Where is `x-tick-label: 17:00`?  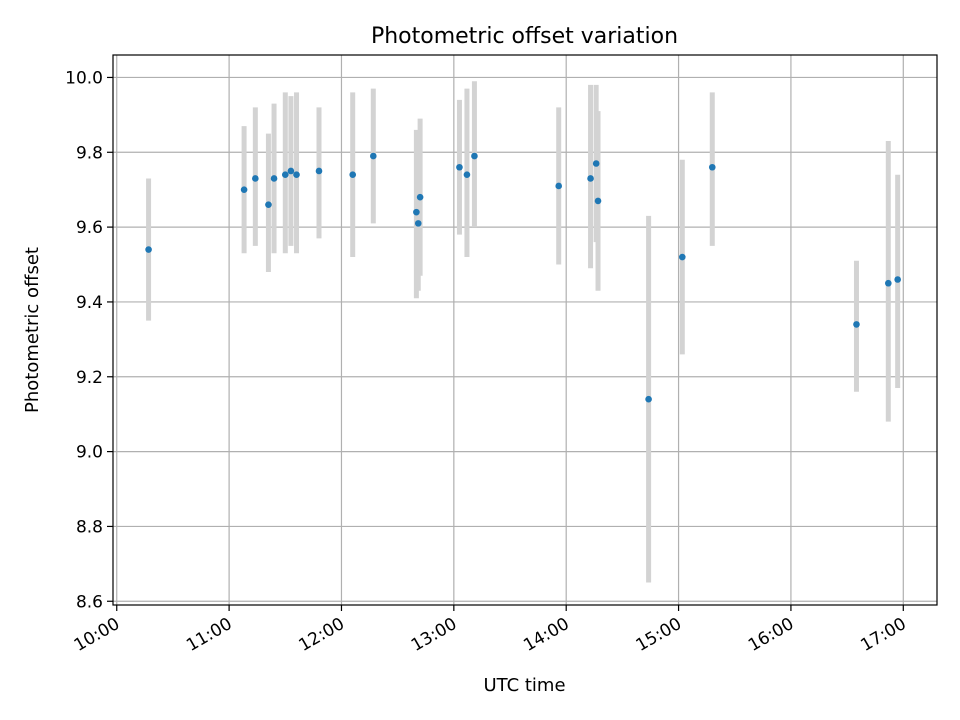
x-tick-label: 17:00 is located at coordinates (883, 635).